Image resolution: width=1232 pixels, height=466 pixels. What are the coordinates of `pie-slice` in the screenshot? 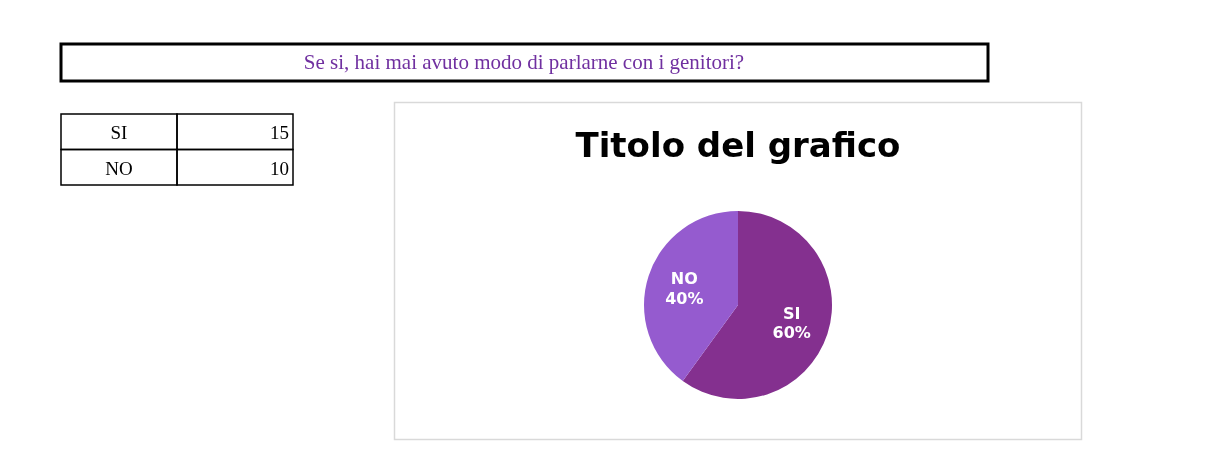 It's located at (691, 296).